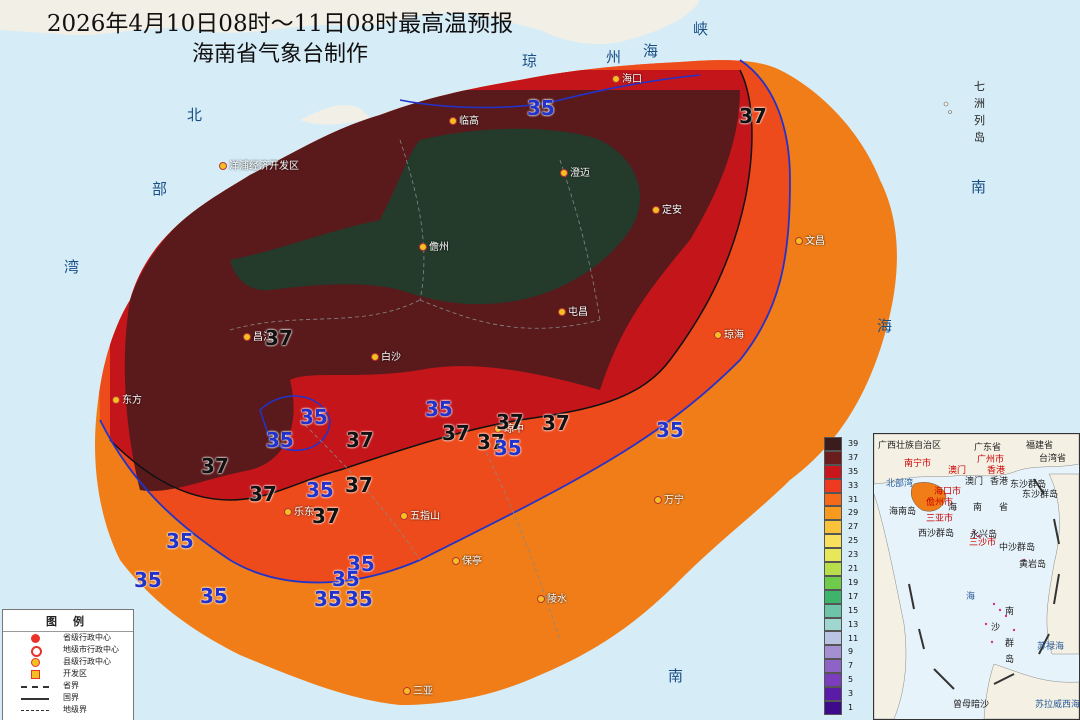  What do you see at coordinates (68, 674) in the screenshot?
I see `legend-item-devzone: 开发区` at bounding box center [68, 674].